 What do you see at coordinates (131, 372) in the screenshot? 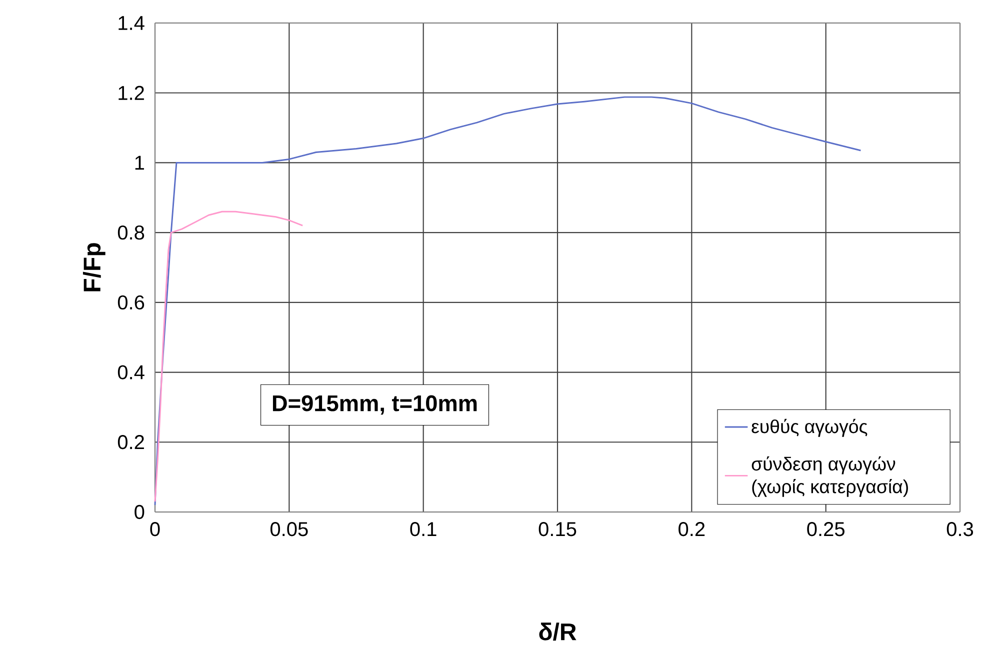
I see `y-tick-label: 0.4` at bounding box center [131, 372].